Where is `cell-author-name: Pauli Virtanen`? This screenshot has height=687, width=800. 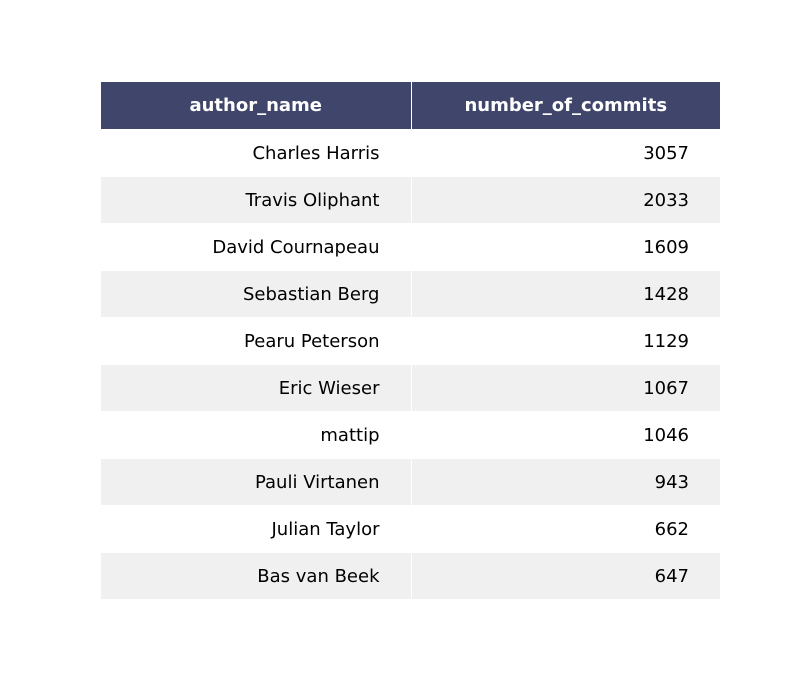 cell-author-name: Pauli Virtanen is located at coordinates (256, 482).